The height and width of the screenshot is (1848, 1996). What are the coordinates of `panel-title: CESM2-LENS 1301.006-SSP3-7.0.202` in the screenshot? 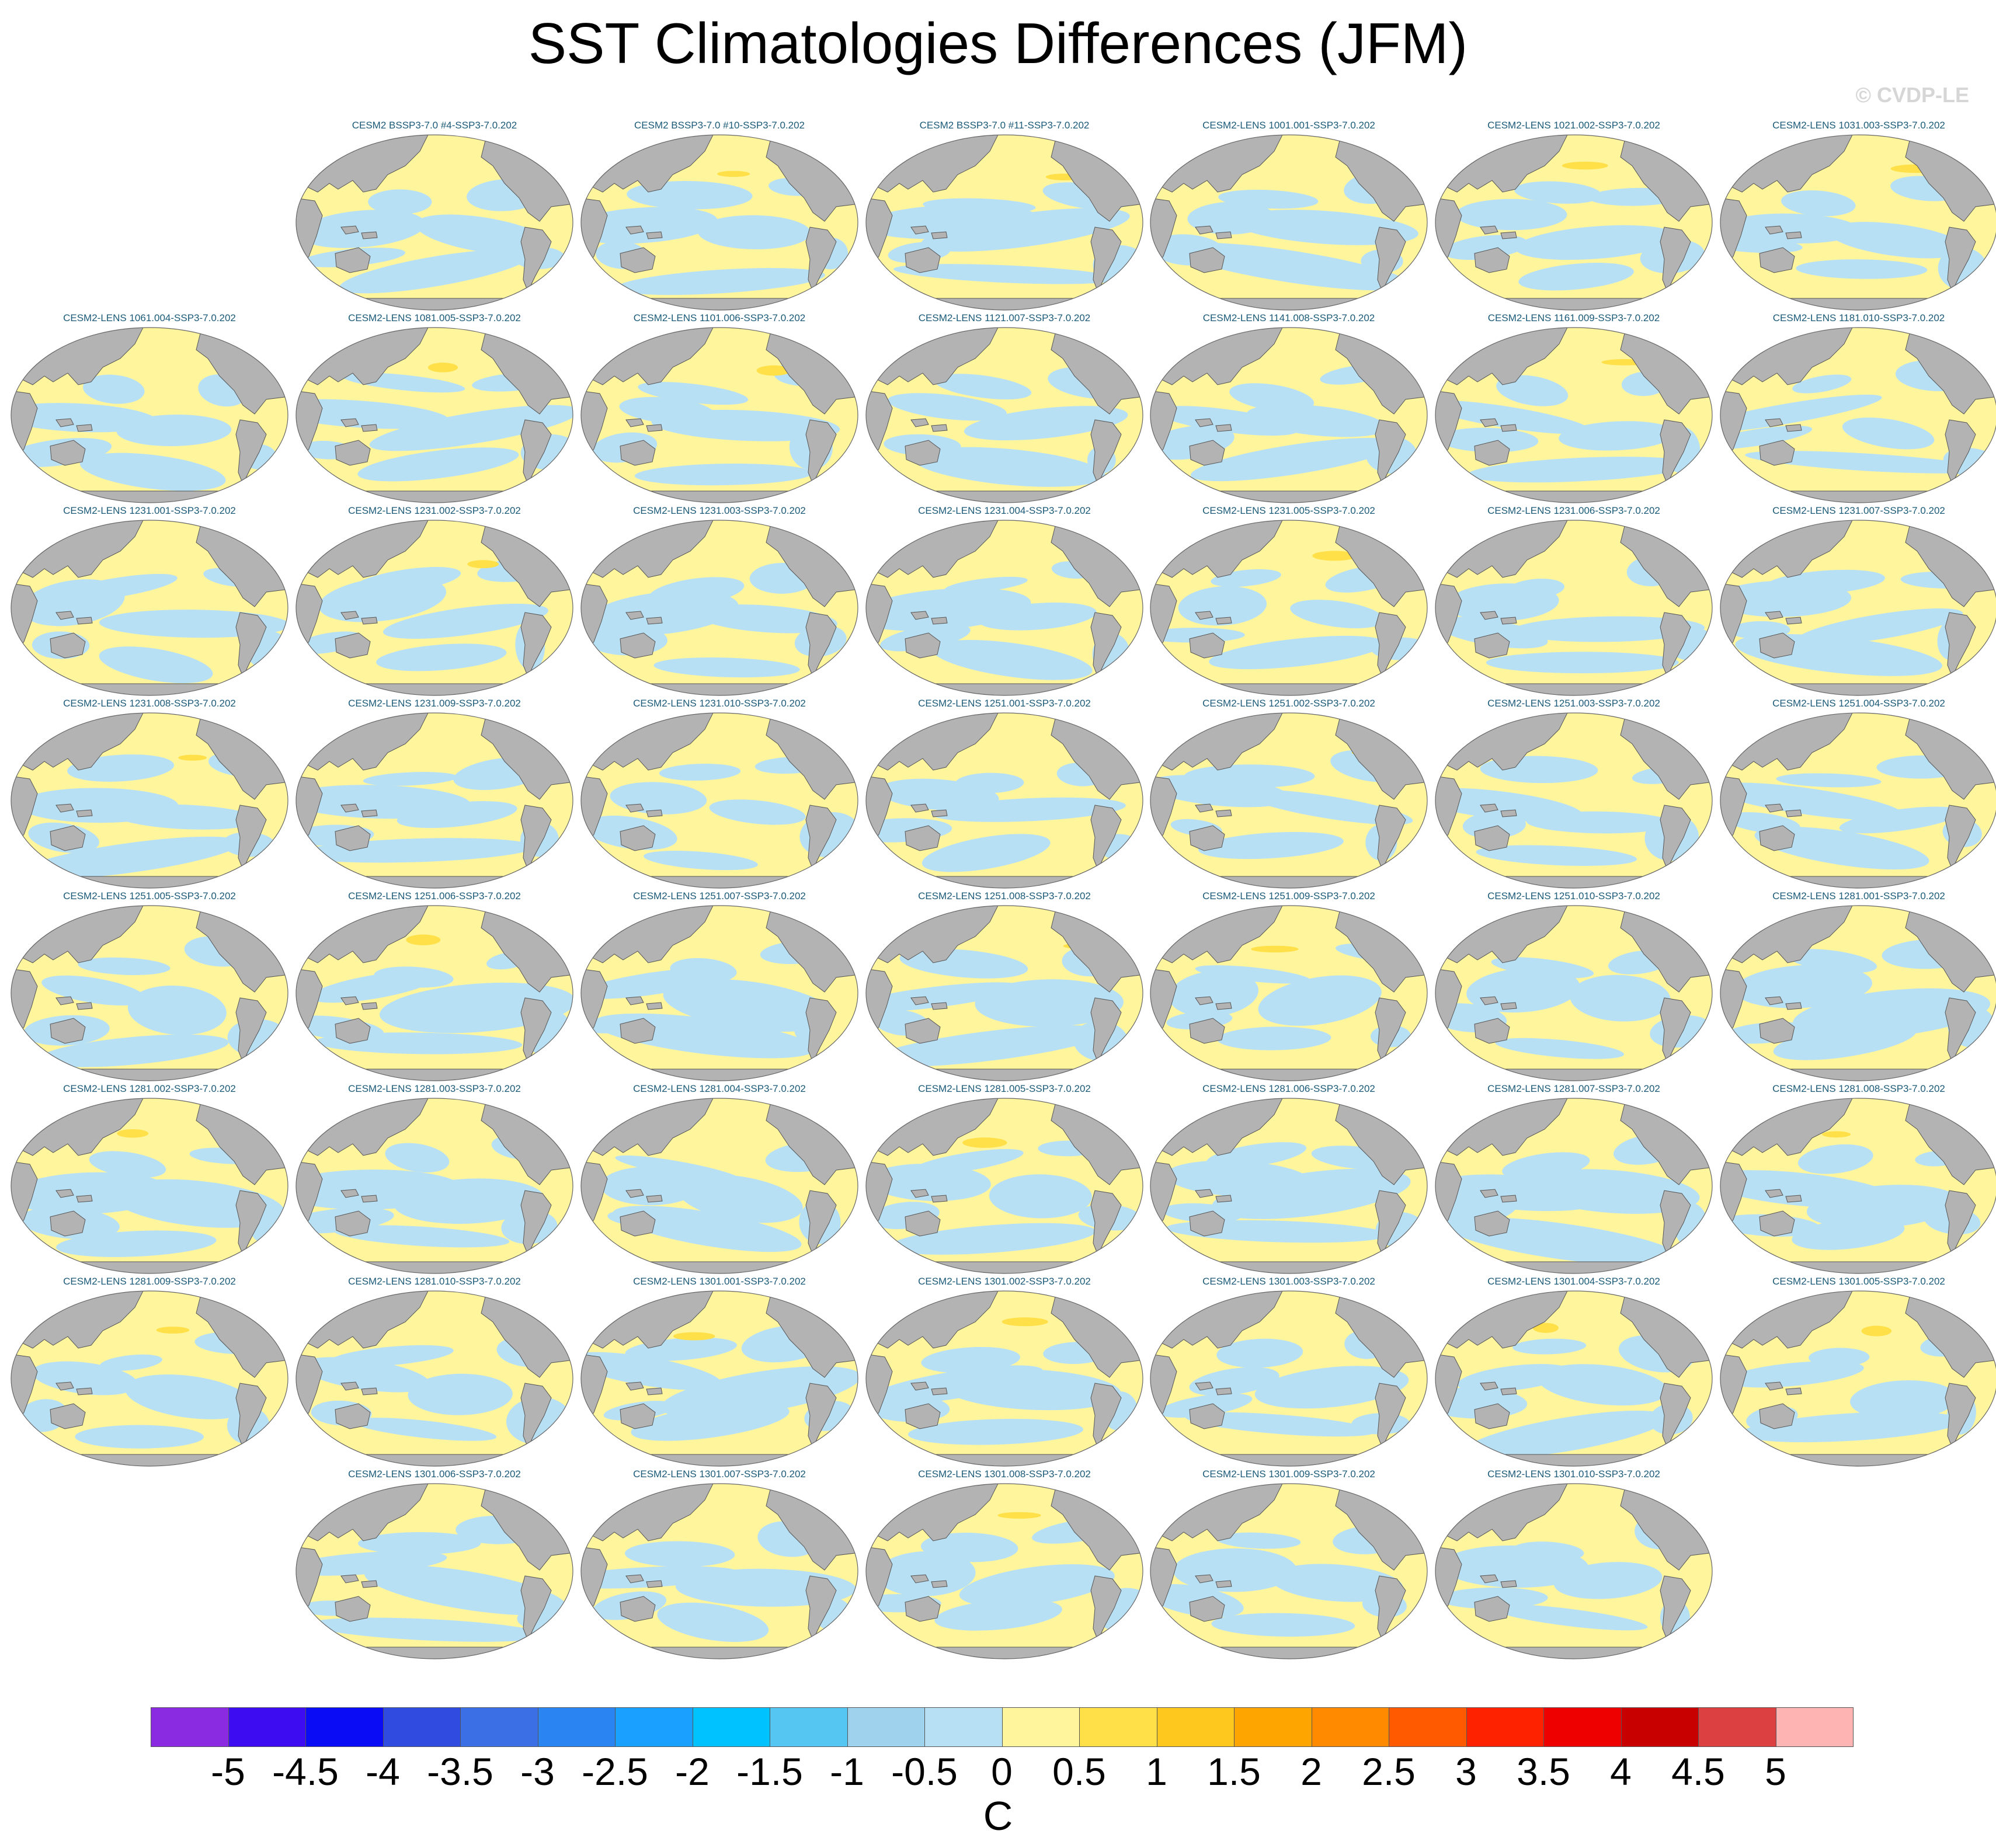 It's located at (434, 1474).